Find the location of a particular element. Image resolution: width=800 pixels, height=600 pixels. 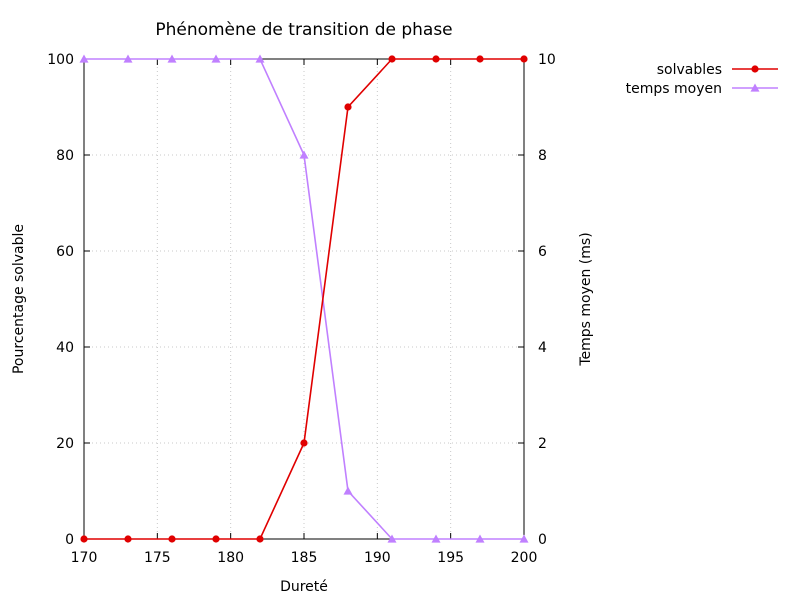

y2-tick-label: 2 is located at coordinates (542, 444).